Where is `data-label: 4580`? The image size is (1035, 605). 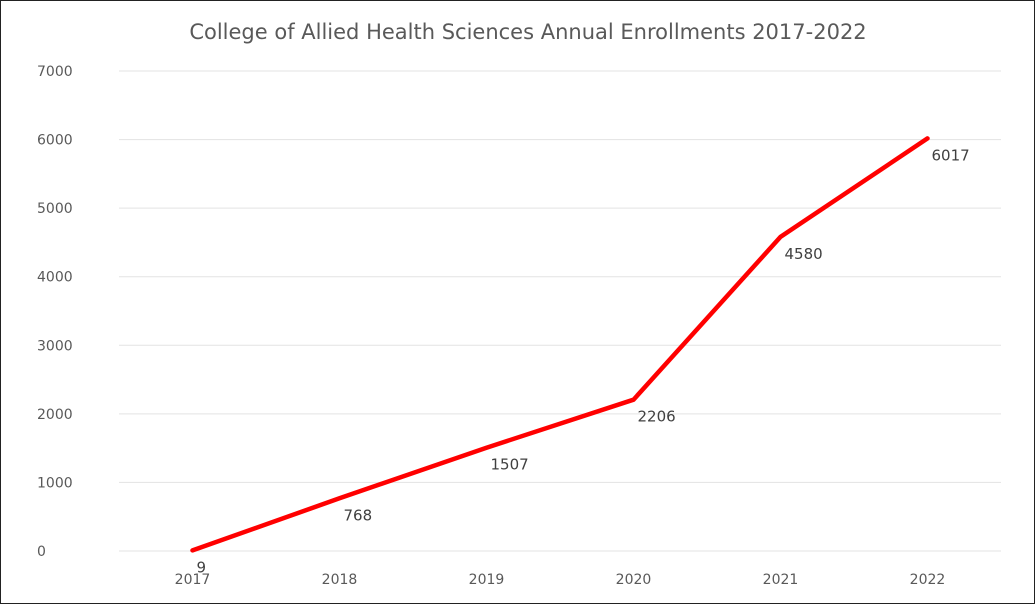 data-label: 4580 is located at coordinates (804, 254).